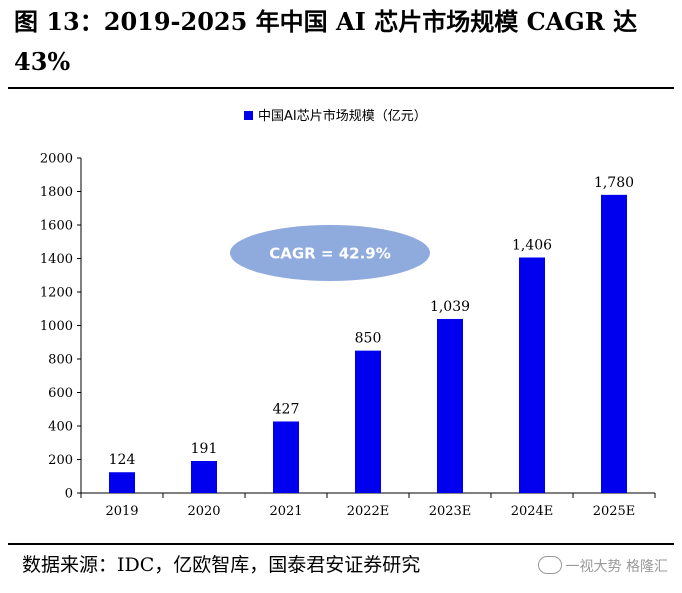  Describe the element at coordinates (204, 477) in the screenshot. I see `bar-2020` at that location.